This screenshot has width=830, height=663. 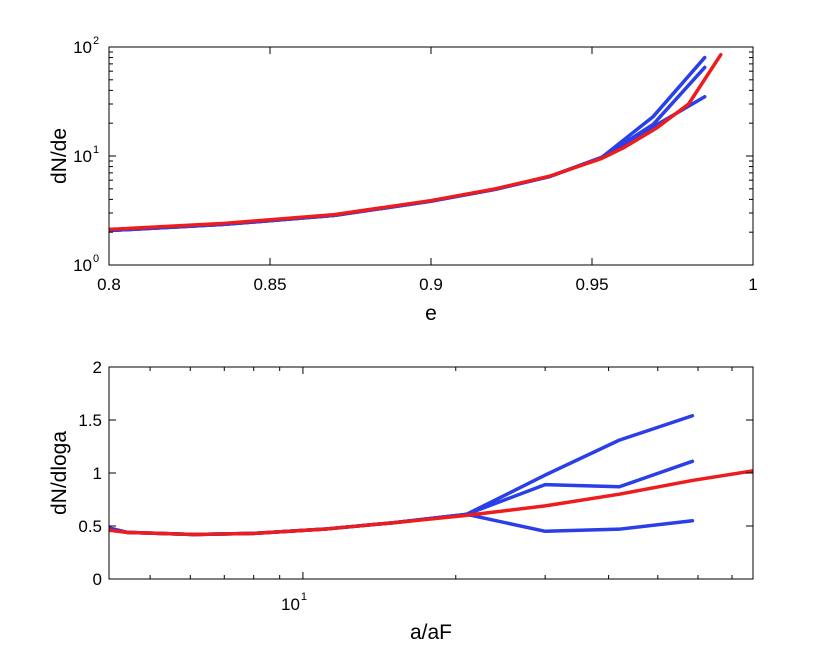 What do you see at coordinates (431, 632) in the screenshot?
I see `x-axis-label: a/aF` at bounding box center [431, 632].